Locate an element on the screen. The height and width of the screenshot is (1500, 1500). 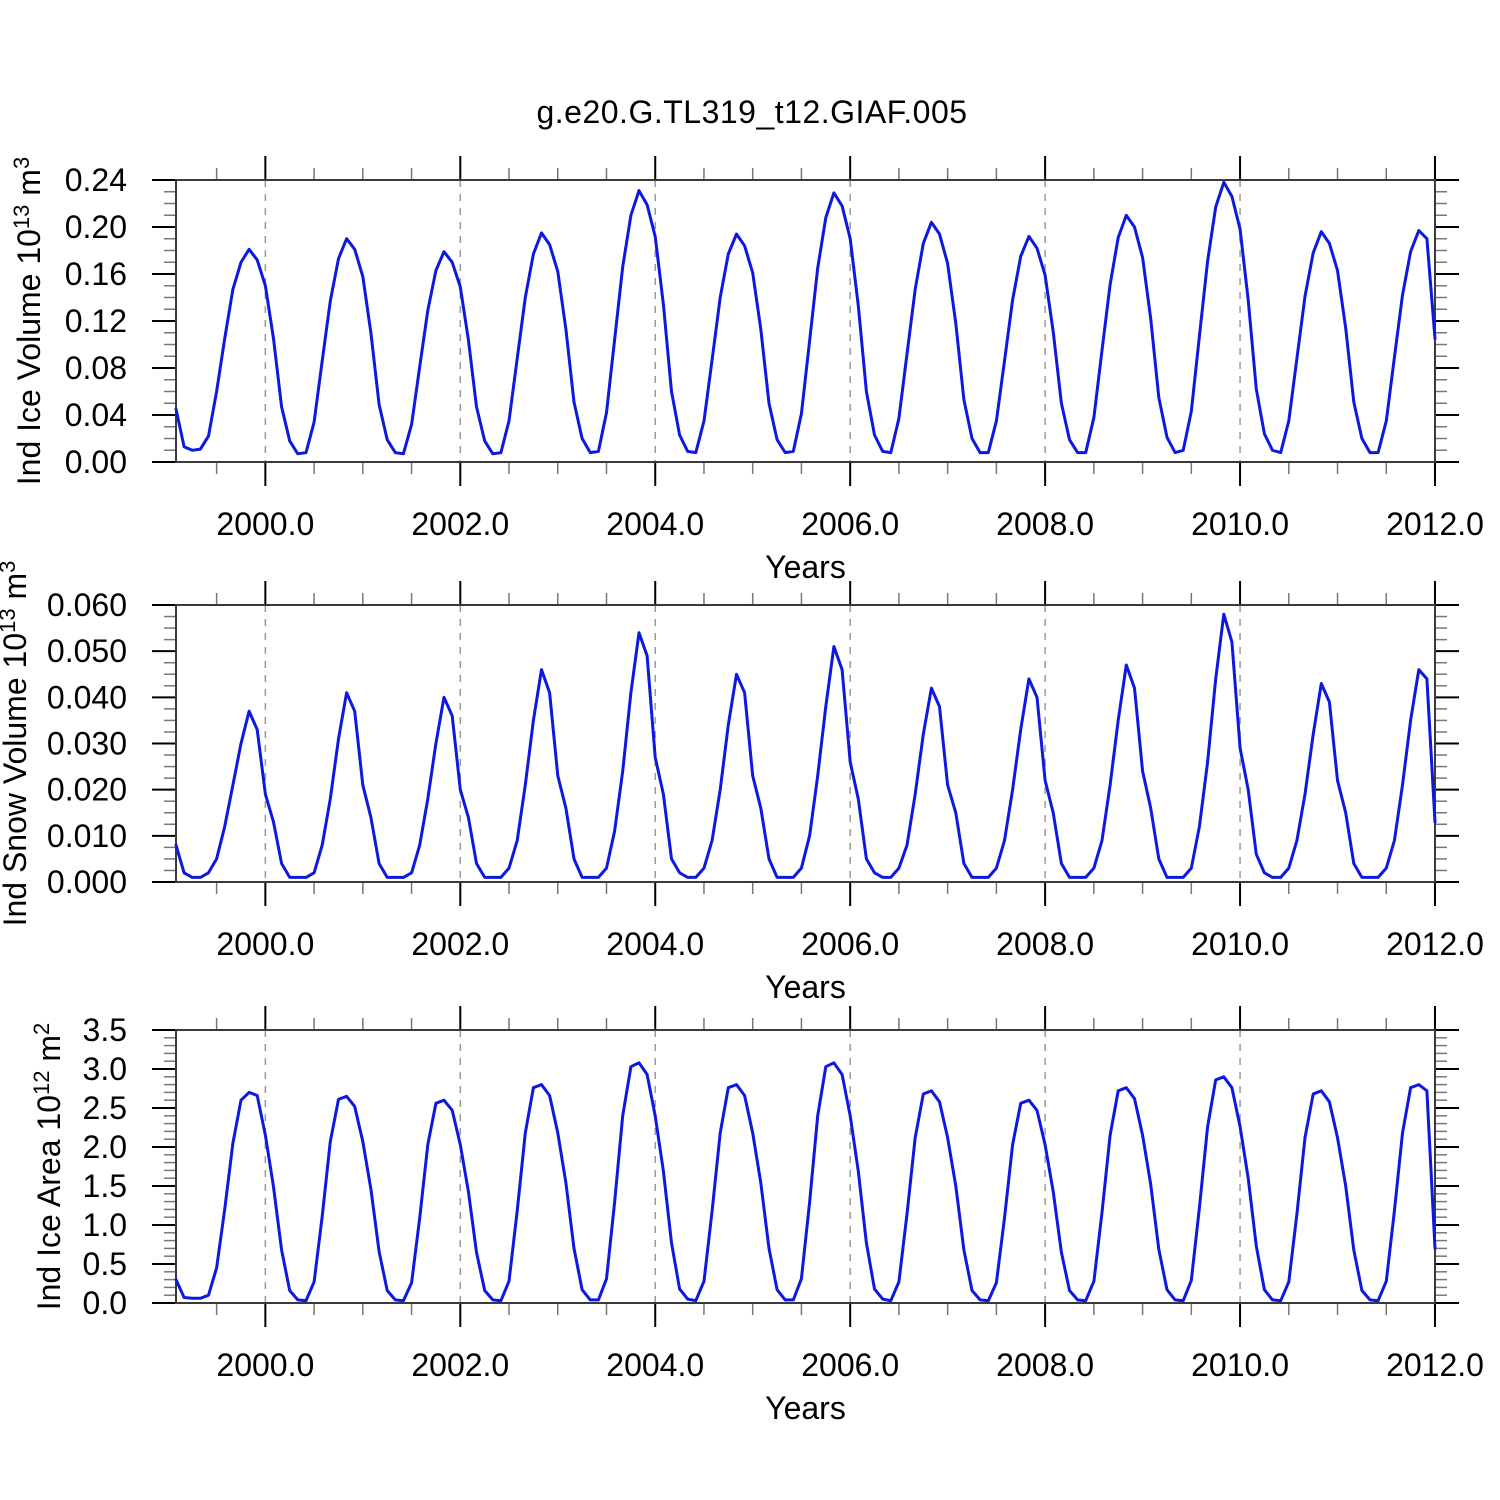
ind-ice-volume-xtick-label: 2008.0 is located at coordinates (1045, 524).